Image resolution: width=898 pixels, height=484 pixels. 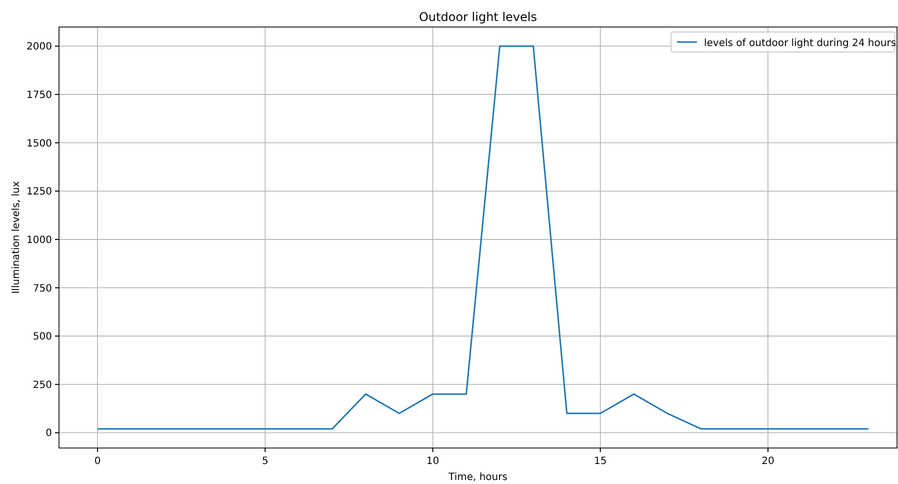 What do you see at coordinates (600, 461) in the screenshot?
I see `x-tick-label: 15` at bounding box center [600, 461].